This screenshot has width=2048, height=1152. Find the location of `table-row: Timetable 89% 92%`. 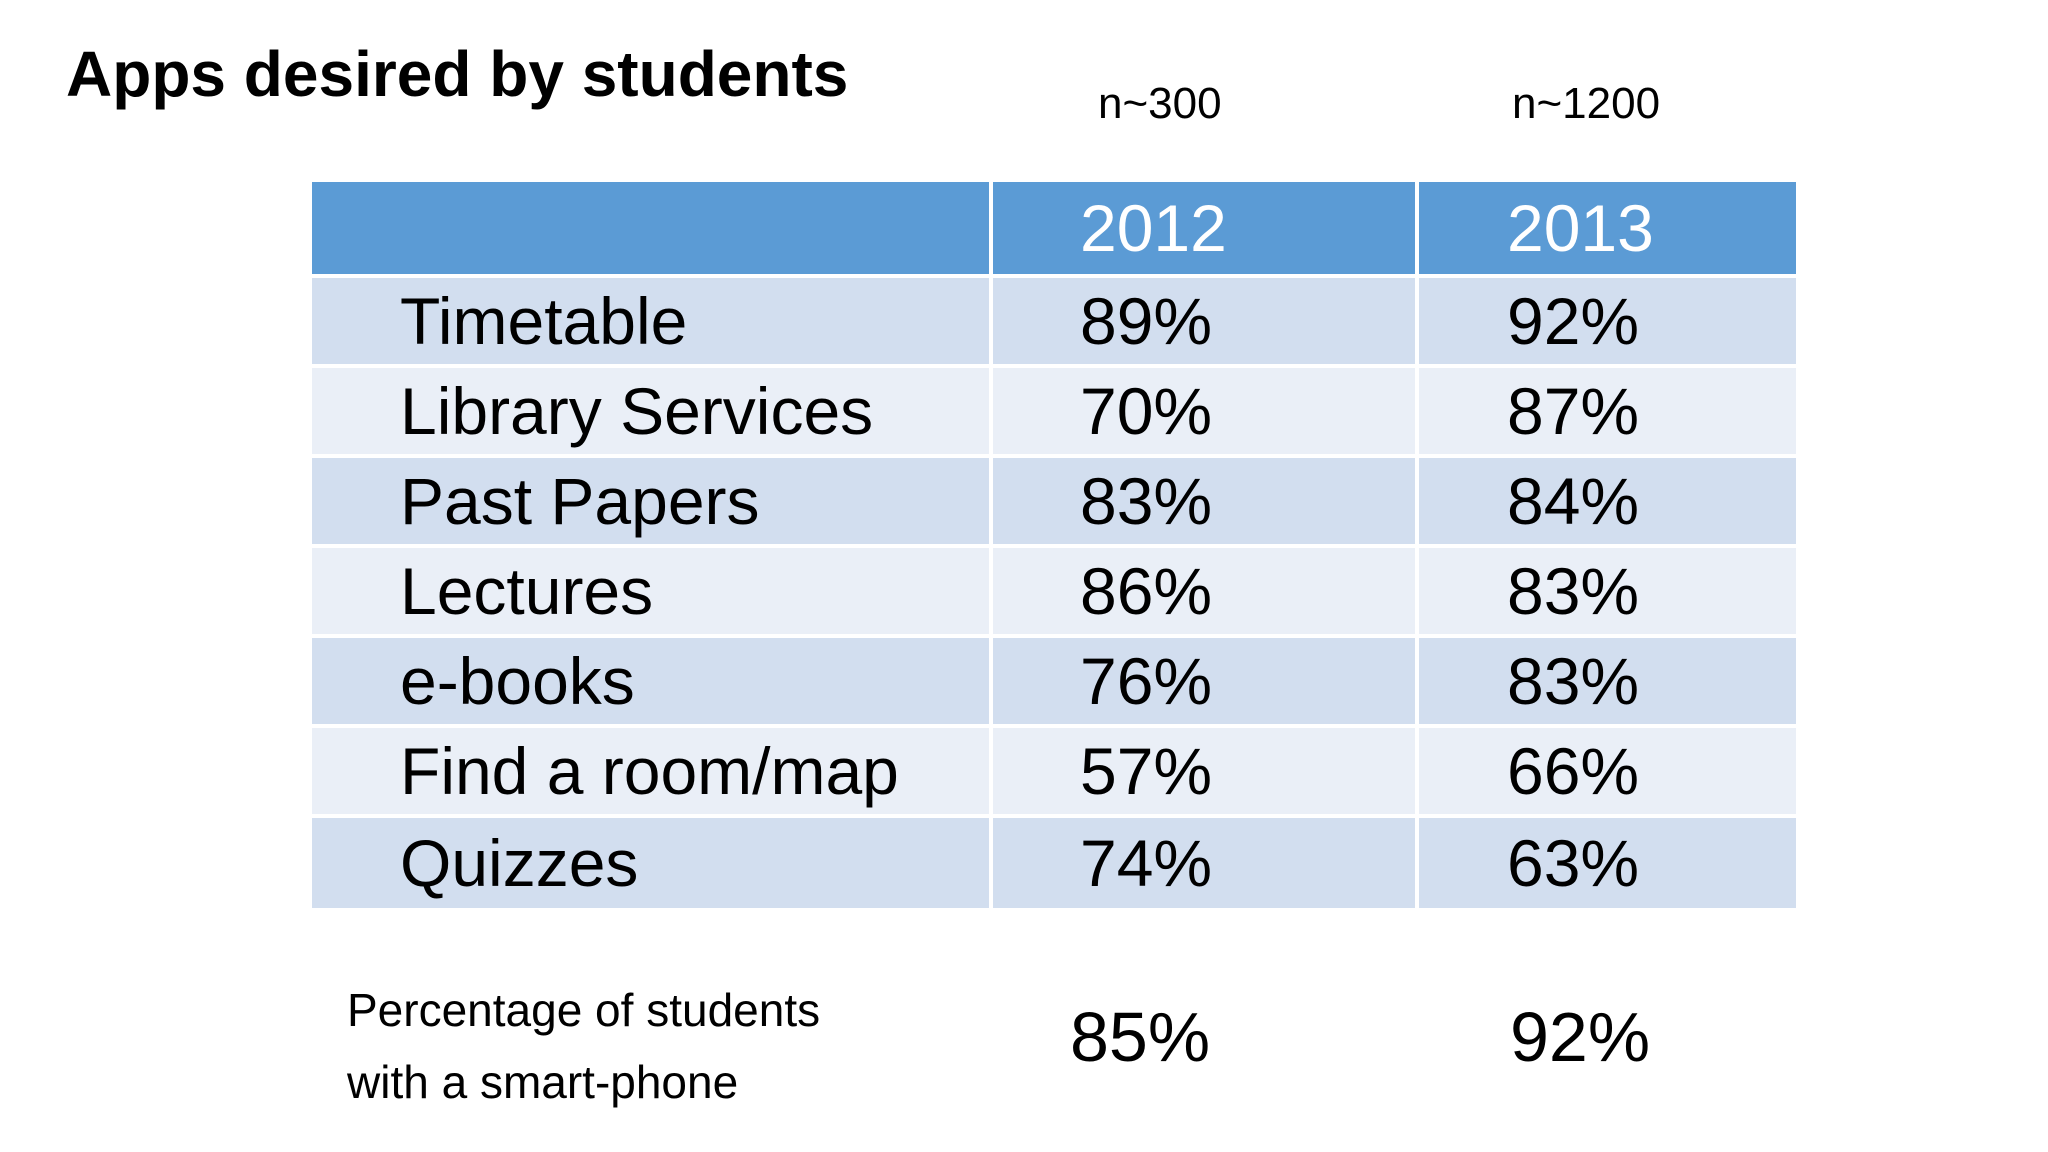

table-row: Timetable 89% 92% is located at coordinates (1054, 323).